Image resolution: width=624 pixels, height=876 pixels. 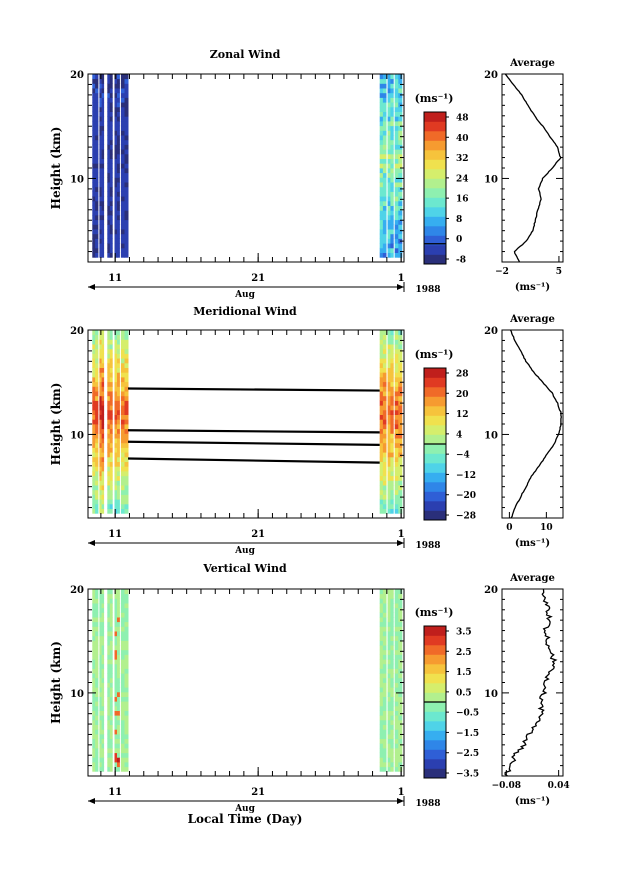 I want to click on month-label: Aug, so click(x=245, y=295).